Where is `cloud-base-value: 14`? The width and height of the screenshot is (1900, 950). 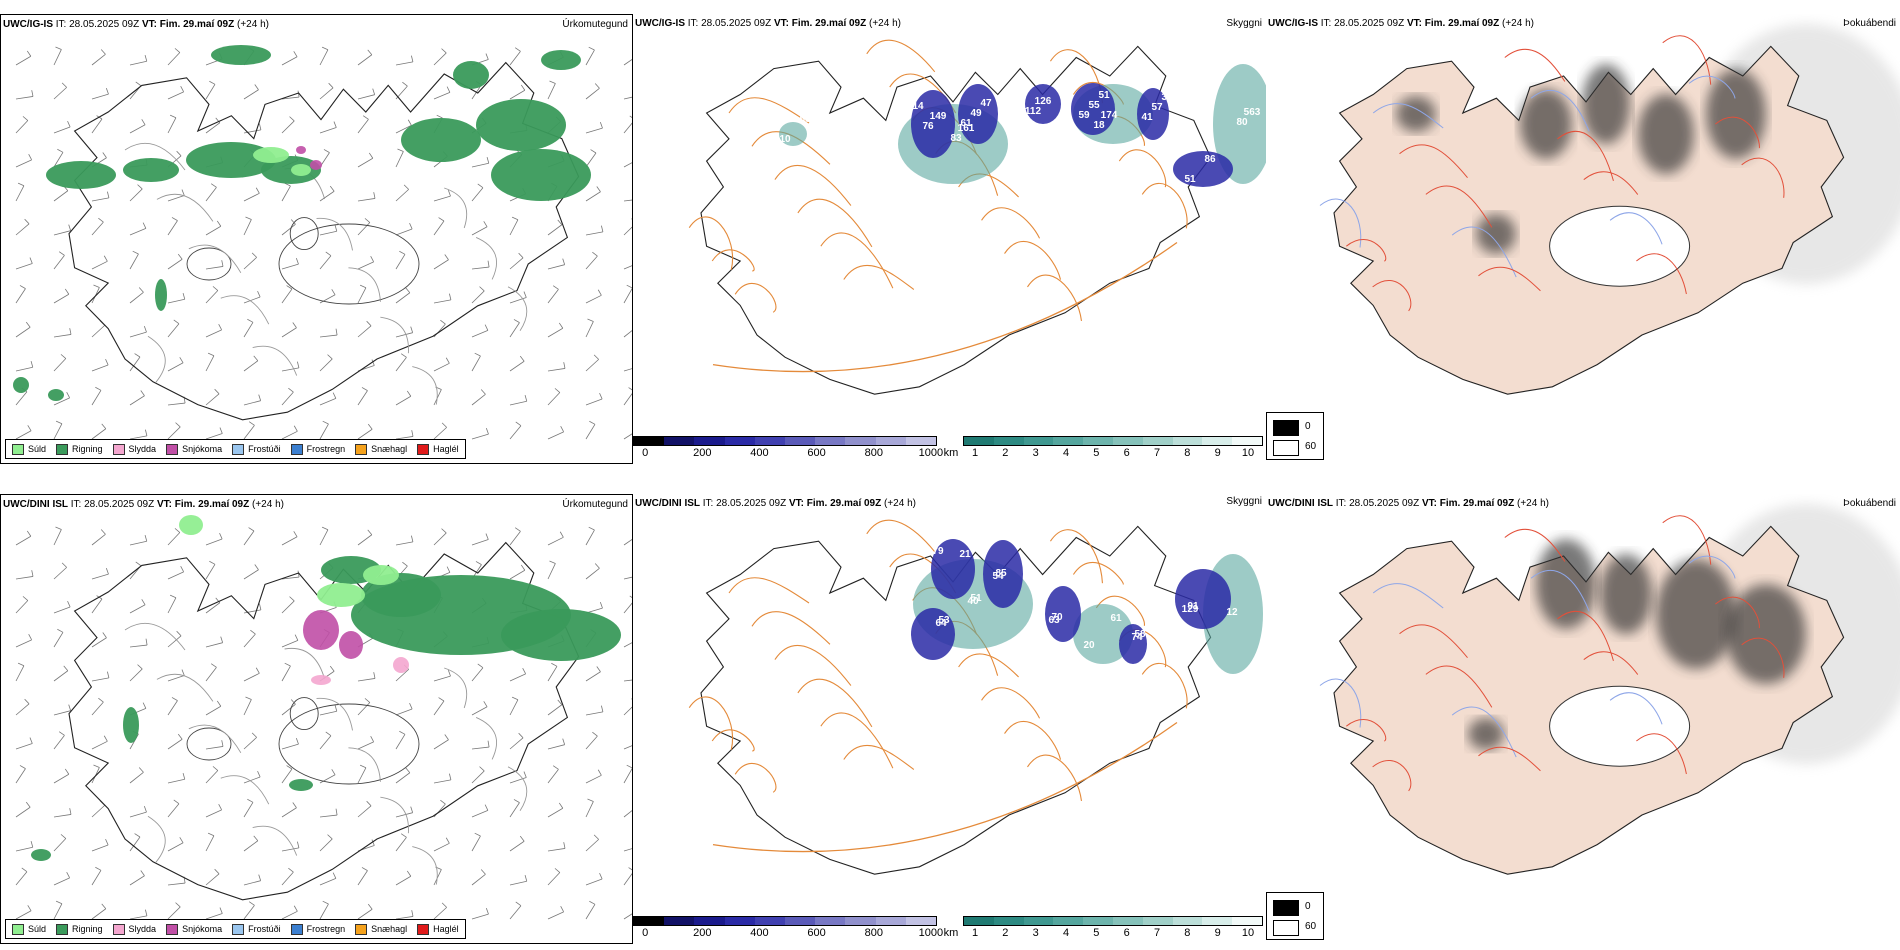 cloud-base-value: 14 is located at coordinates (918, 106).